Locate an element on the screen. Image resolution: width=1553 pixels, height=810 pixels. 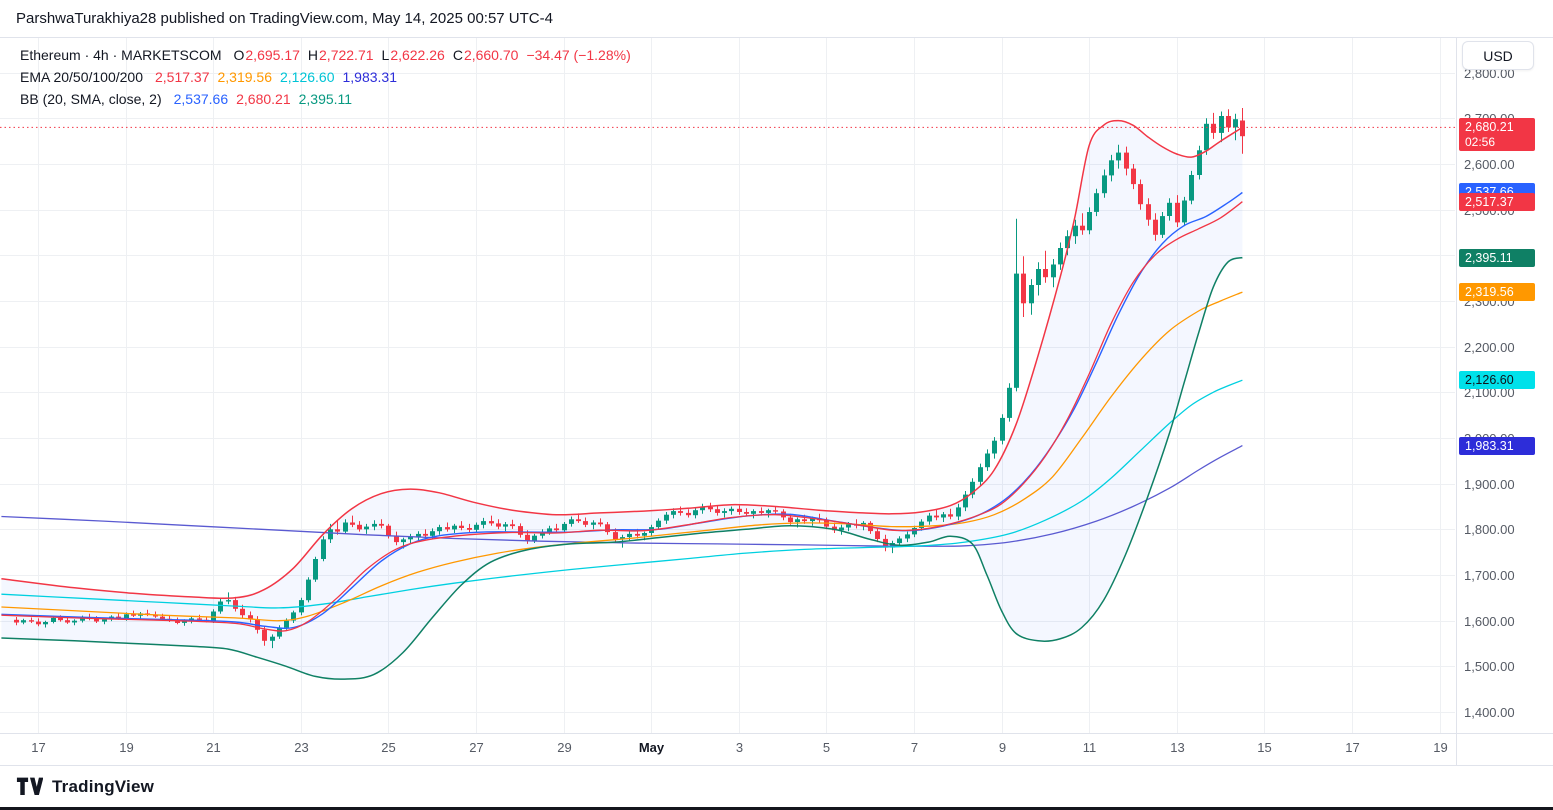
y-axis-label: 2,500.00 is located at coordinates (1489, 210).